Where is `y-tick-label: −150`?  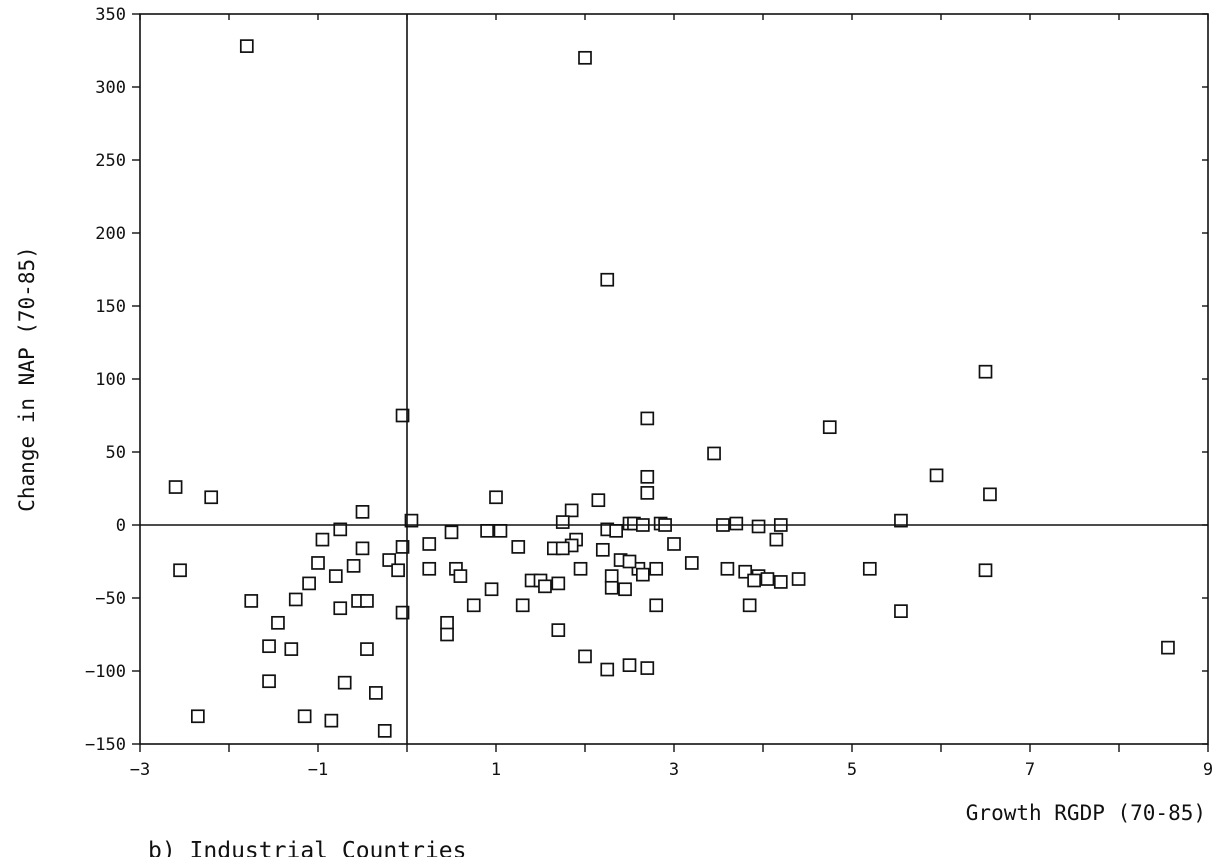 y-tick-label: −150 is located at coordinates (105, 745).